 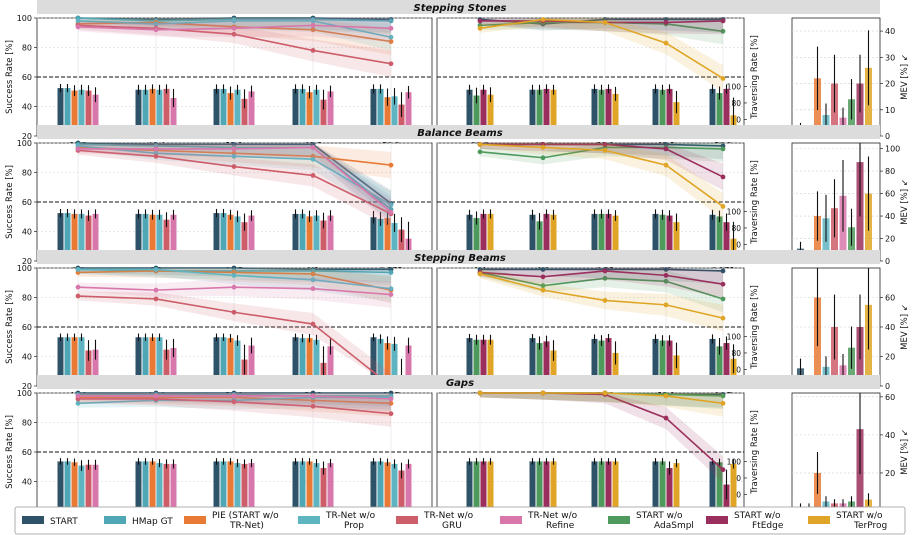 I want to click on legend-label: TR-Net w/o Prop, so click(x=350, y=521).